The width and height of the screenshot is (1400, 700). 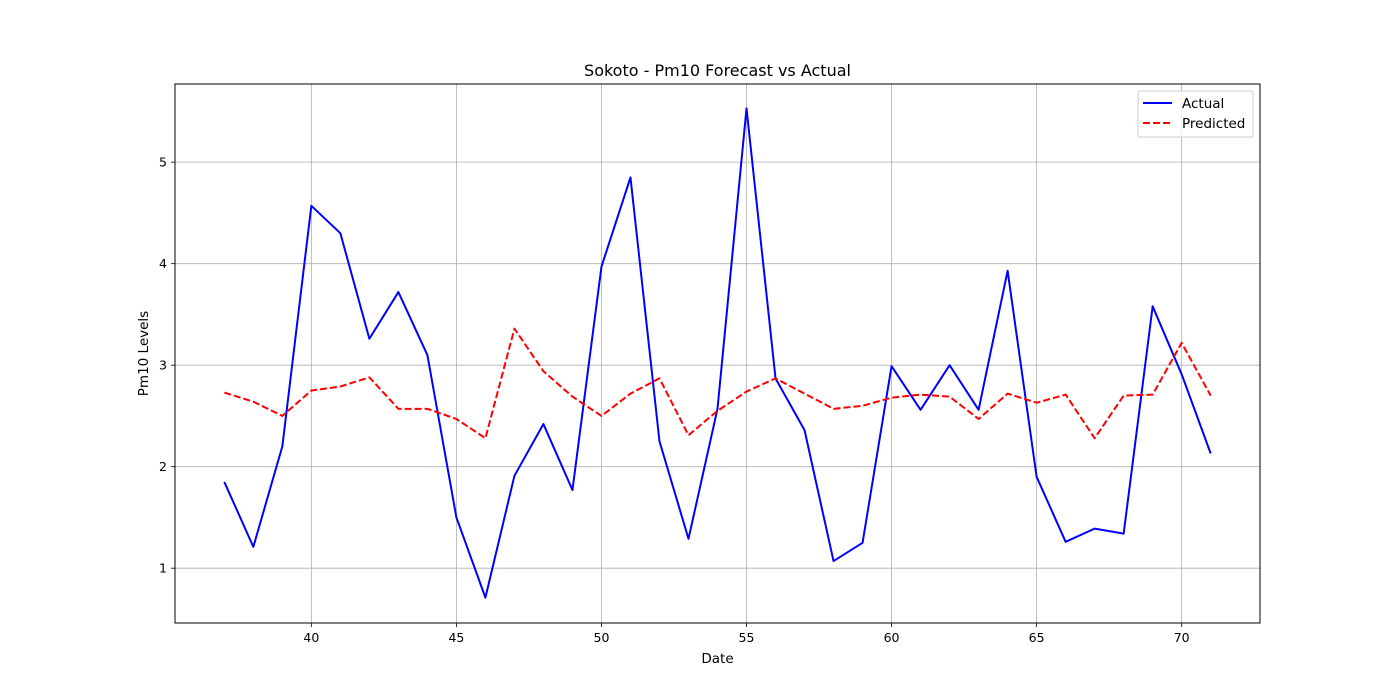 I want to click on x-tick-label: 55, so click(x=747, y=637).